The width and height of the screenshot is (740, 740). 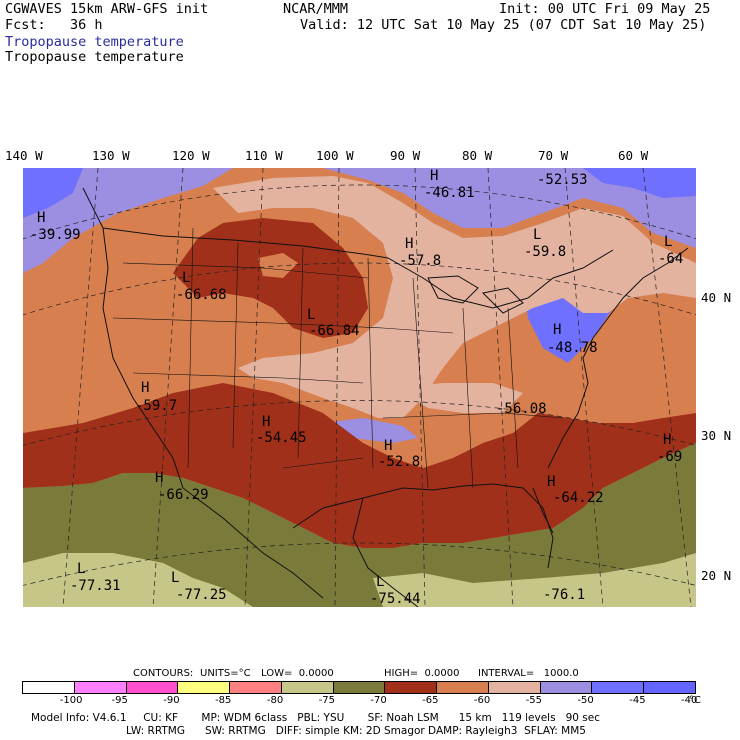 I want to click on map-marker-value: -39.99, so click(x=55, y=235).